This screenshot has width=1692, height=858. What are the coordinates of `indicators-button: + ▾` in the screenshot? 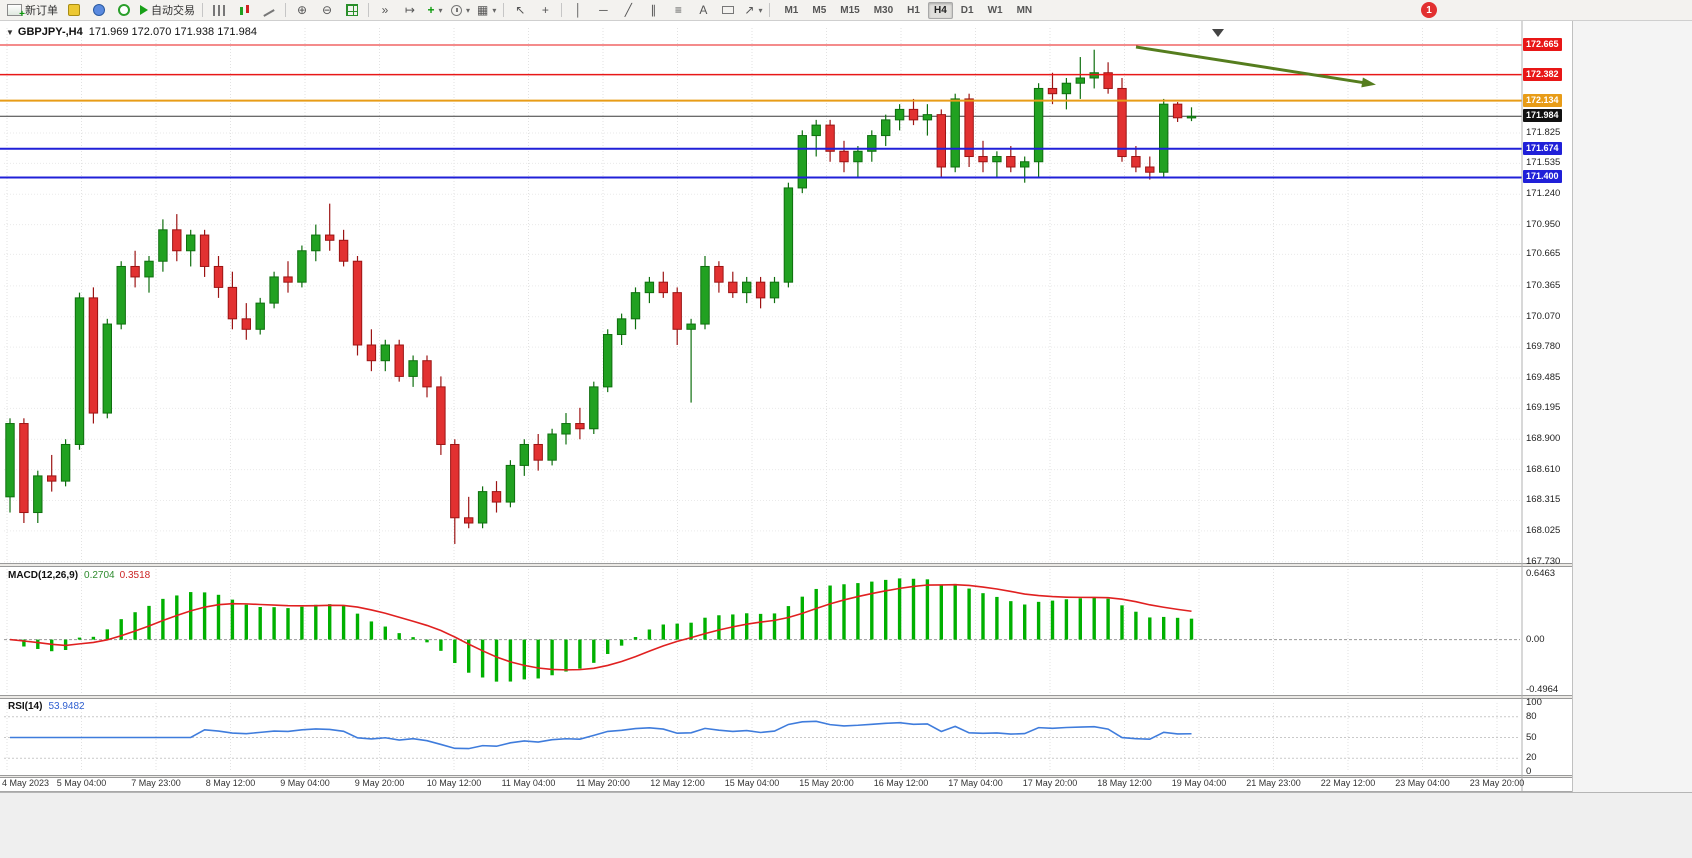 It's located at (435, 10).